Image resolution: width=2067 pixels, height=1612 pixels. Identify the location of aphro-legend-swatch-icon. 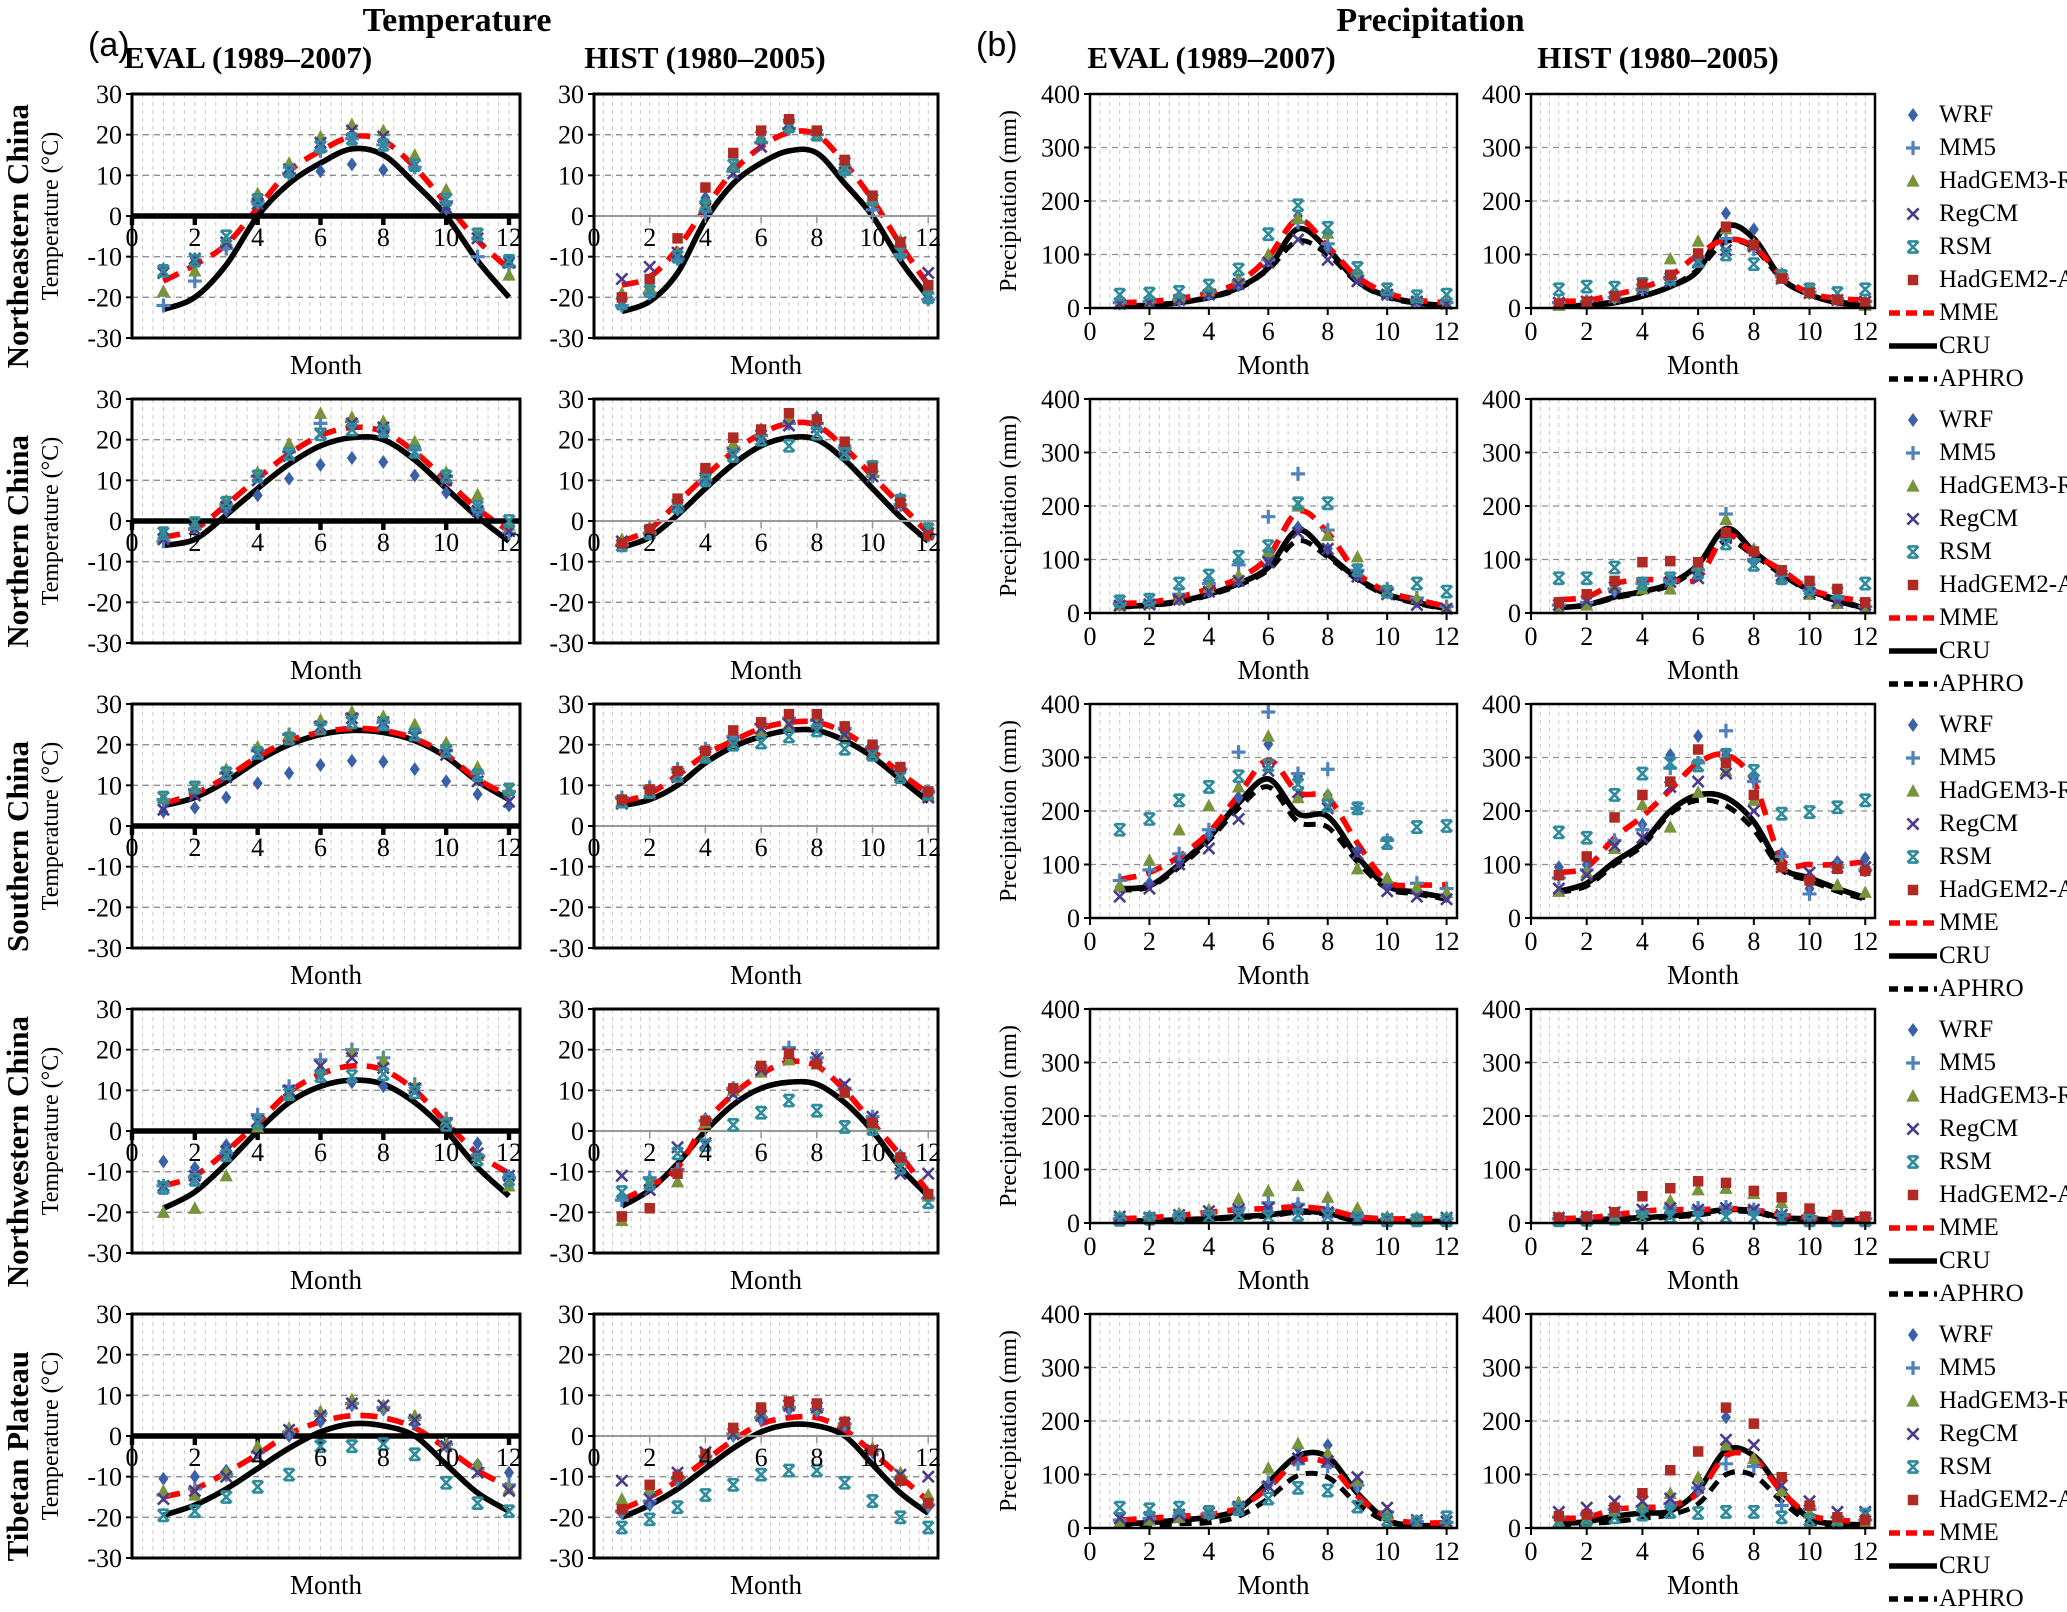
(1913, 1598).